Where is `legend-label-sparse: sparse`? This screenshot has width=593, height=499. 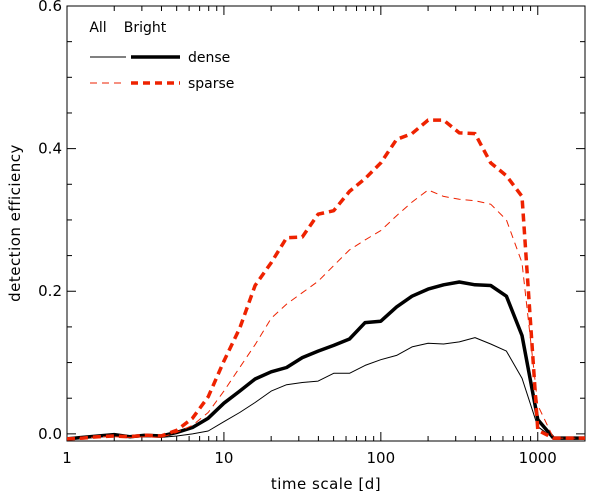
legend-label-sparse: sparse is located at coordinates (211, 84).